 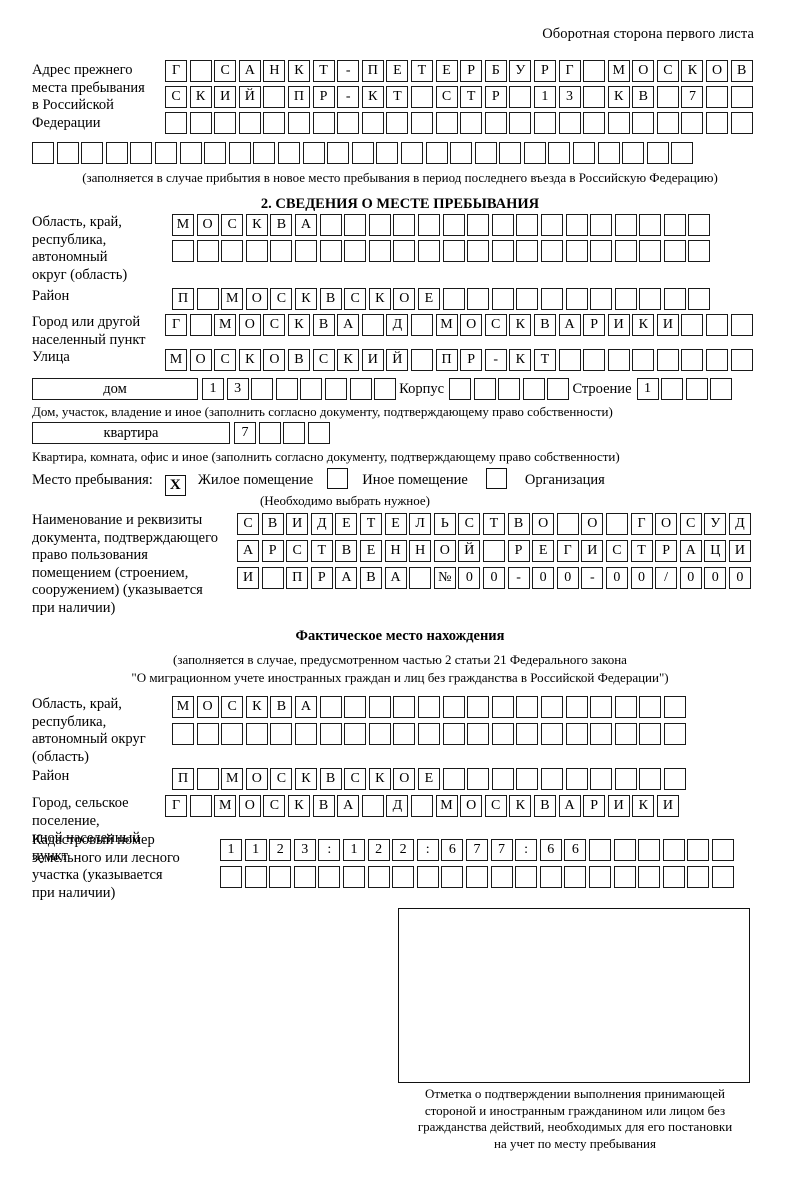 I want to click on char-cell: А, so click(x=249, y=71).